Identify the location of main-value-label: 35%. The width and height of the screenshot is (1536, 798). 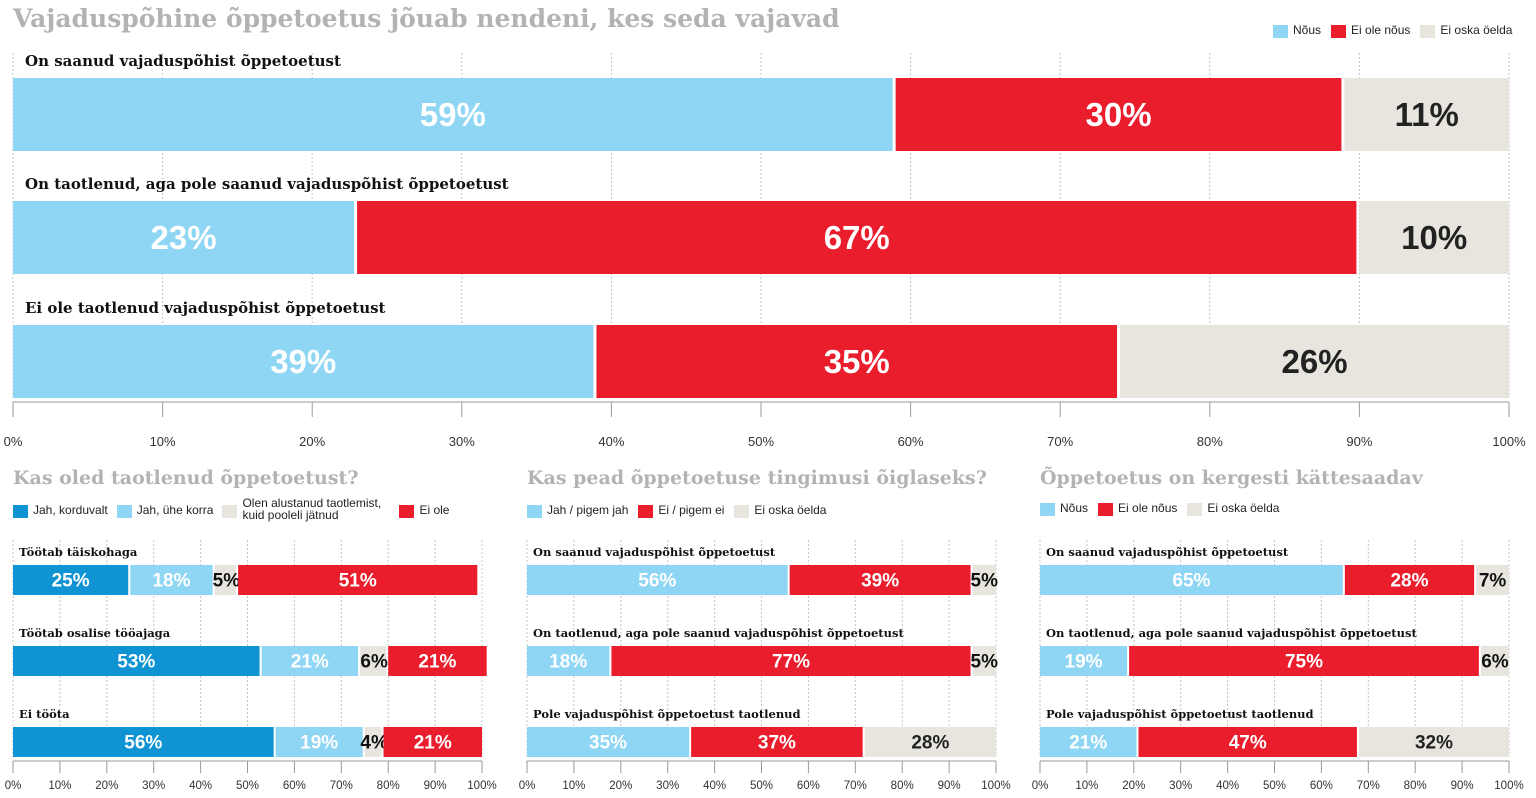
(857, 361).